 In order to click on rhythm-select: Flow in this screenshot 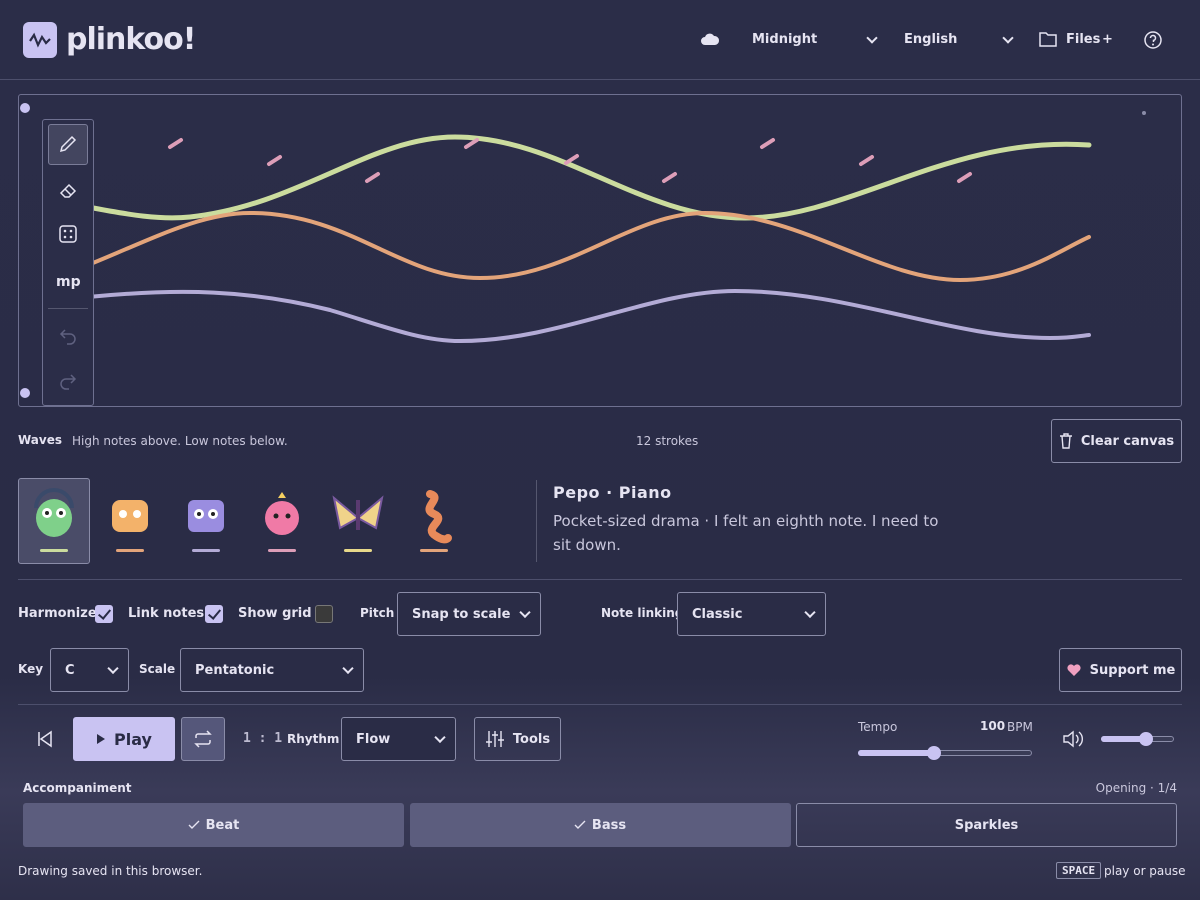, I will do `click(398, 739)`.